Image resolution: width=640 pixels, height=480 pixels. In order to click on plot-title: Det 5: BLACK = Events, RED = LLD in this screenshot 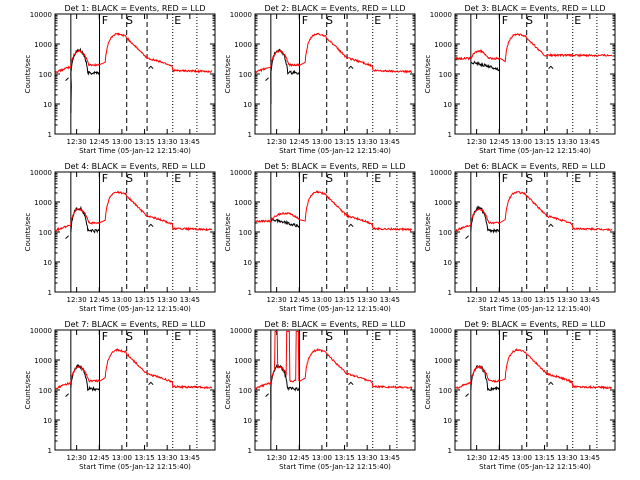, I will do `click(335, 166)`.